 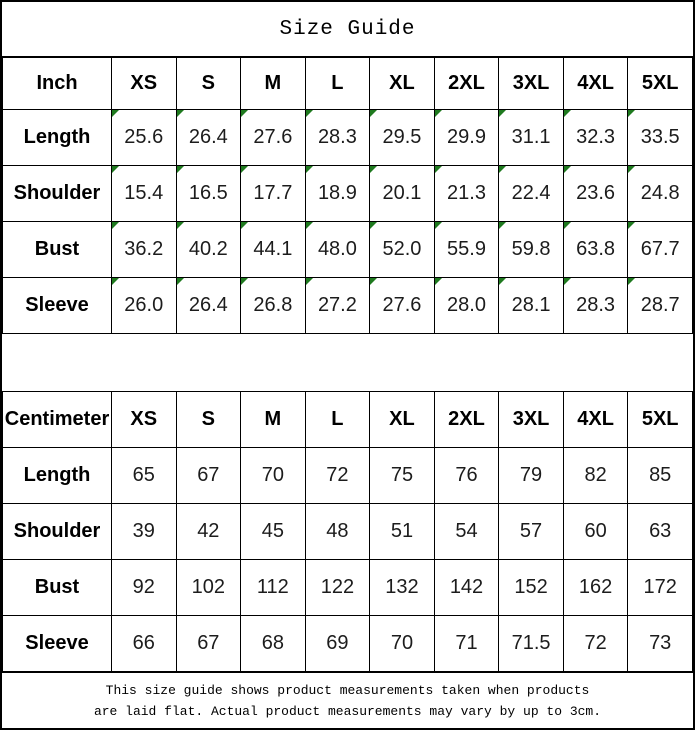 I want to click on measurement-value: 45, so click(x=272, y=531).